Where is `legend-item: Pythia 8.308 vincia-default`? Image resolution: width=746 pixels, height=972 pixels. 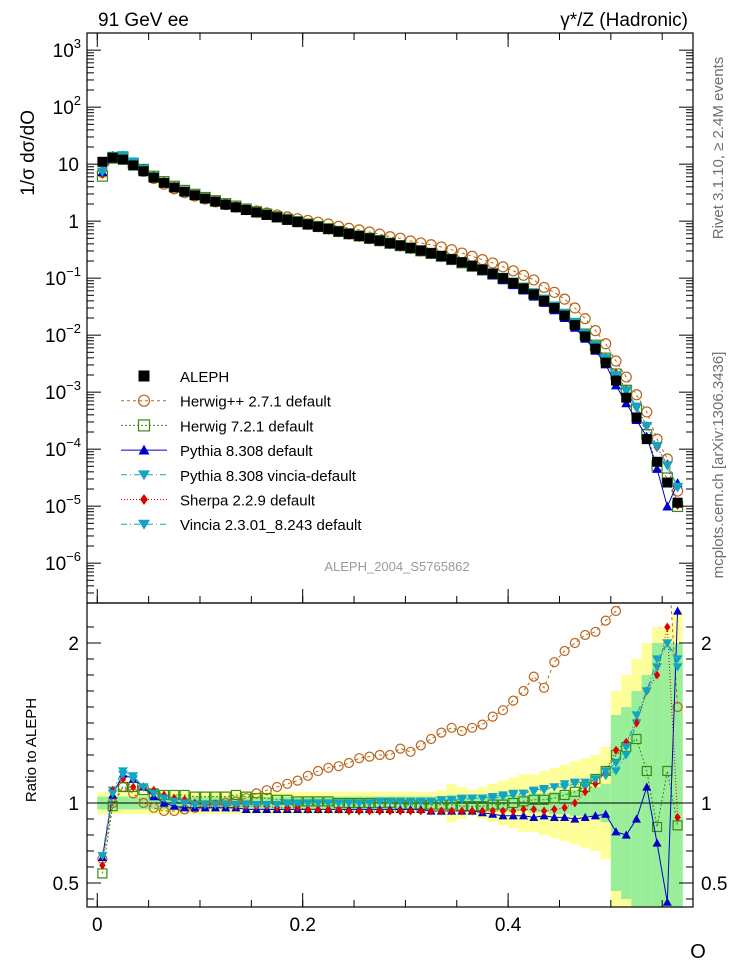 legend-item: Pythia 8.308 vincia-default is located at coordinates (239, 476).